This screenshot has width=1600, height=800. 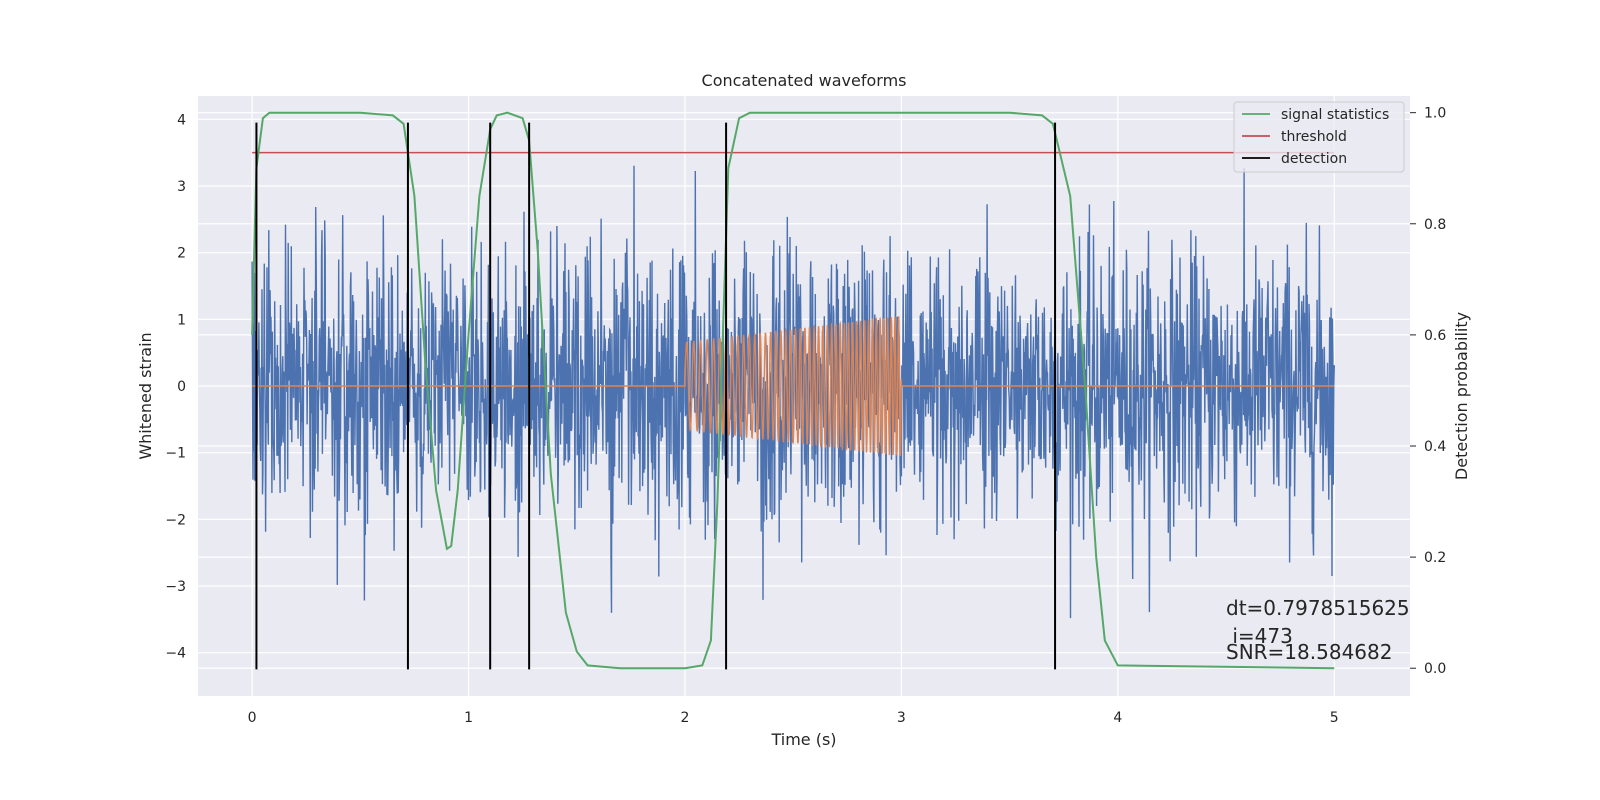 I want to click on y2-tick-label-2: 0.4, so click(x=1435, y=447).